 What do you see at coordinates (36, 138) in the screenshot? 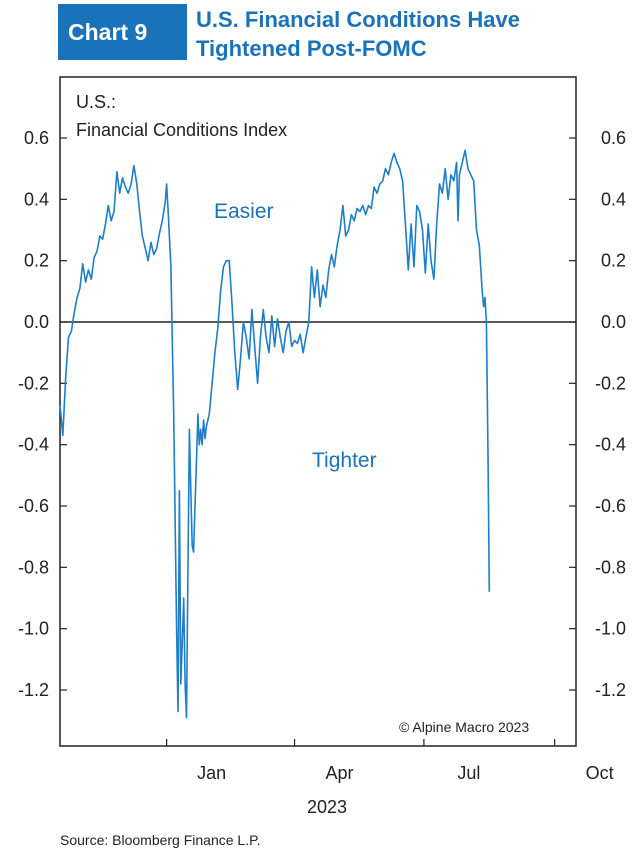
I see `y-tick-label-left: 0.6` at bounding box center [36, 138].